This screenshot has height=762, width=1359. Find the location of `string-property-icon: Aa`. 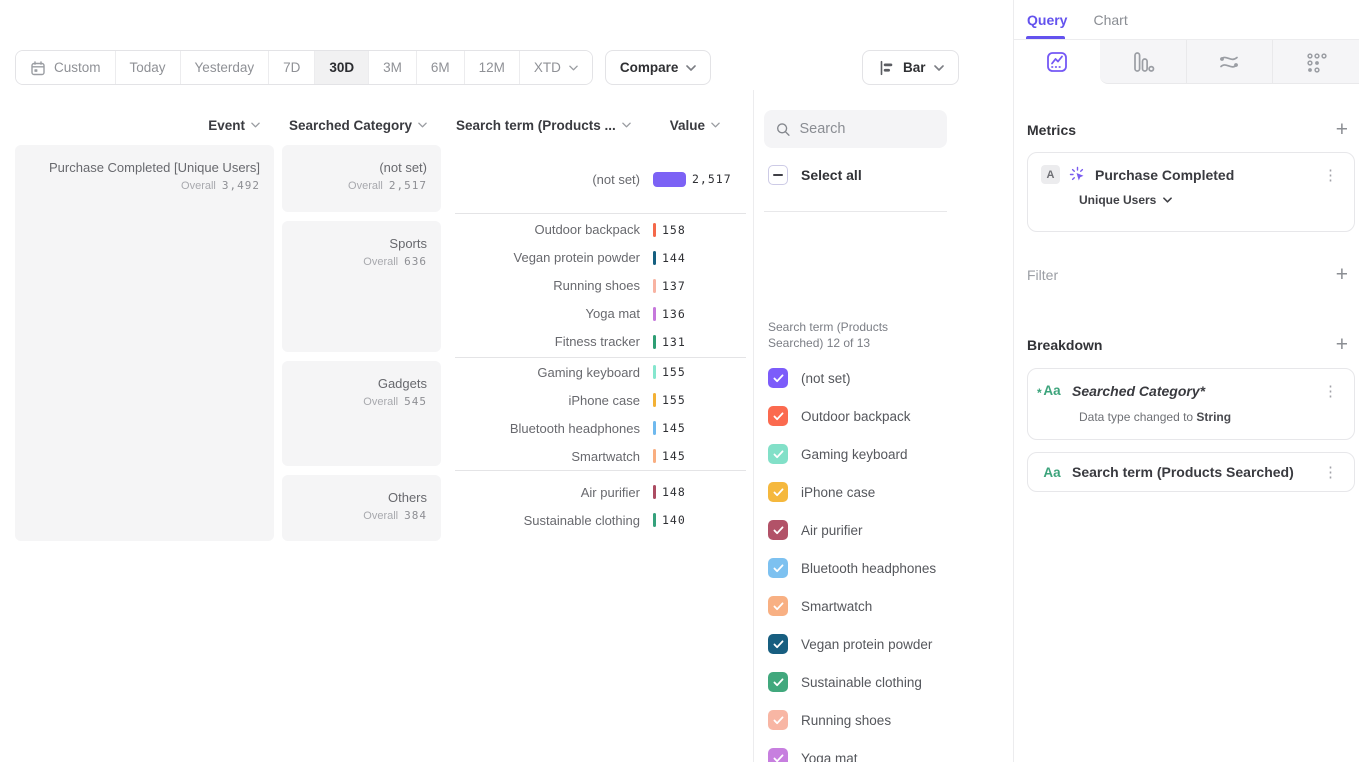

string-property-icon: Aa is located at coordinates (1052, 472).